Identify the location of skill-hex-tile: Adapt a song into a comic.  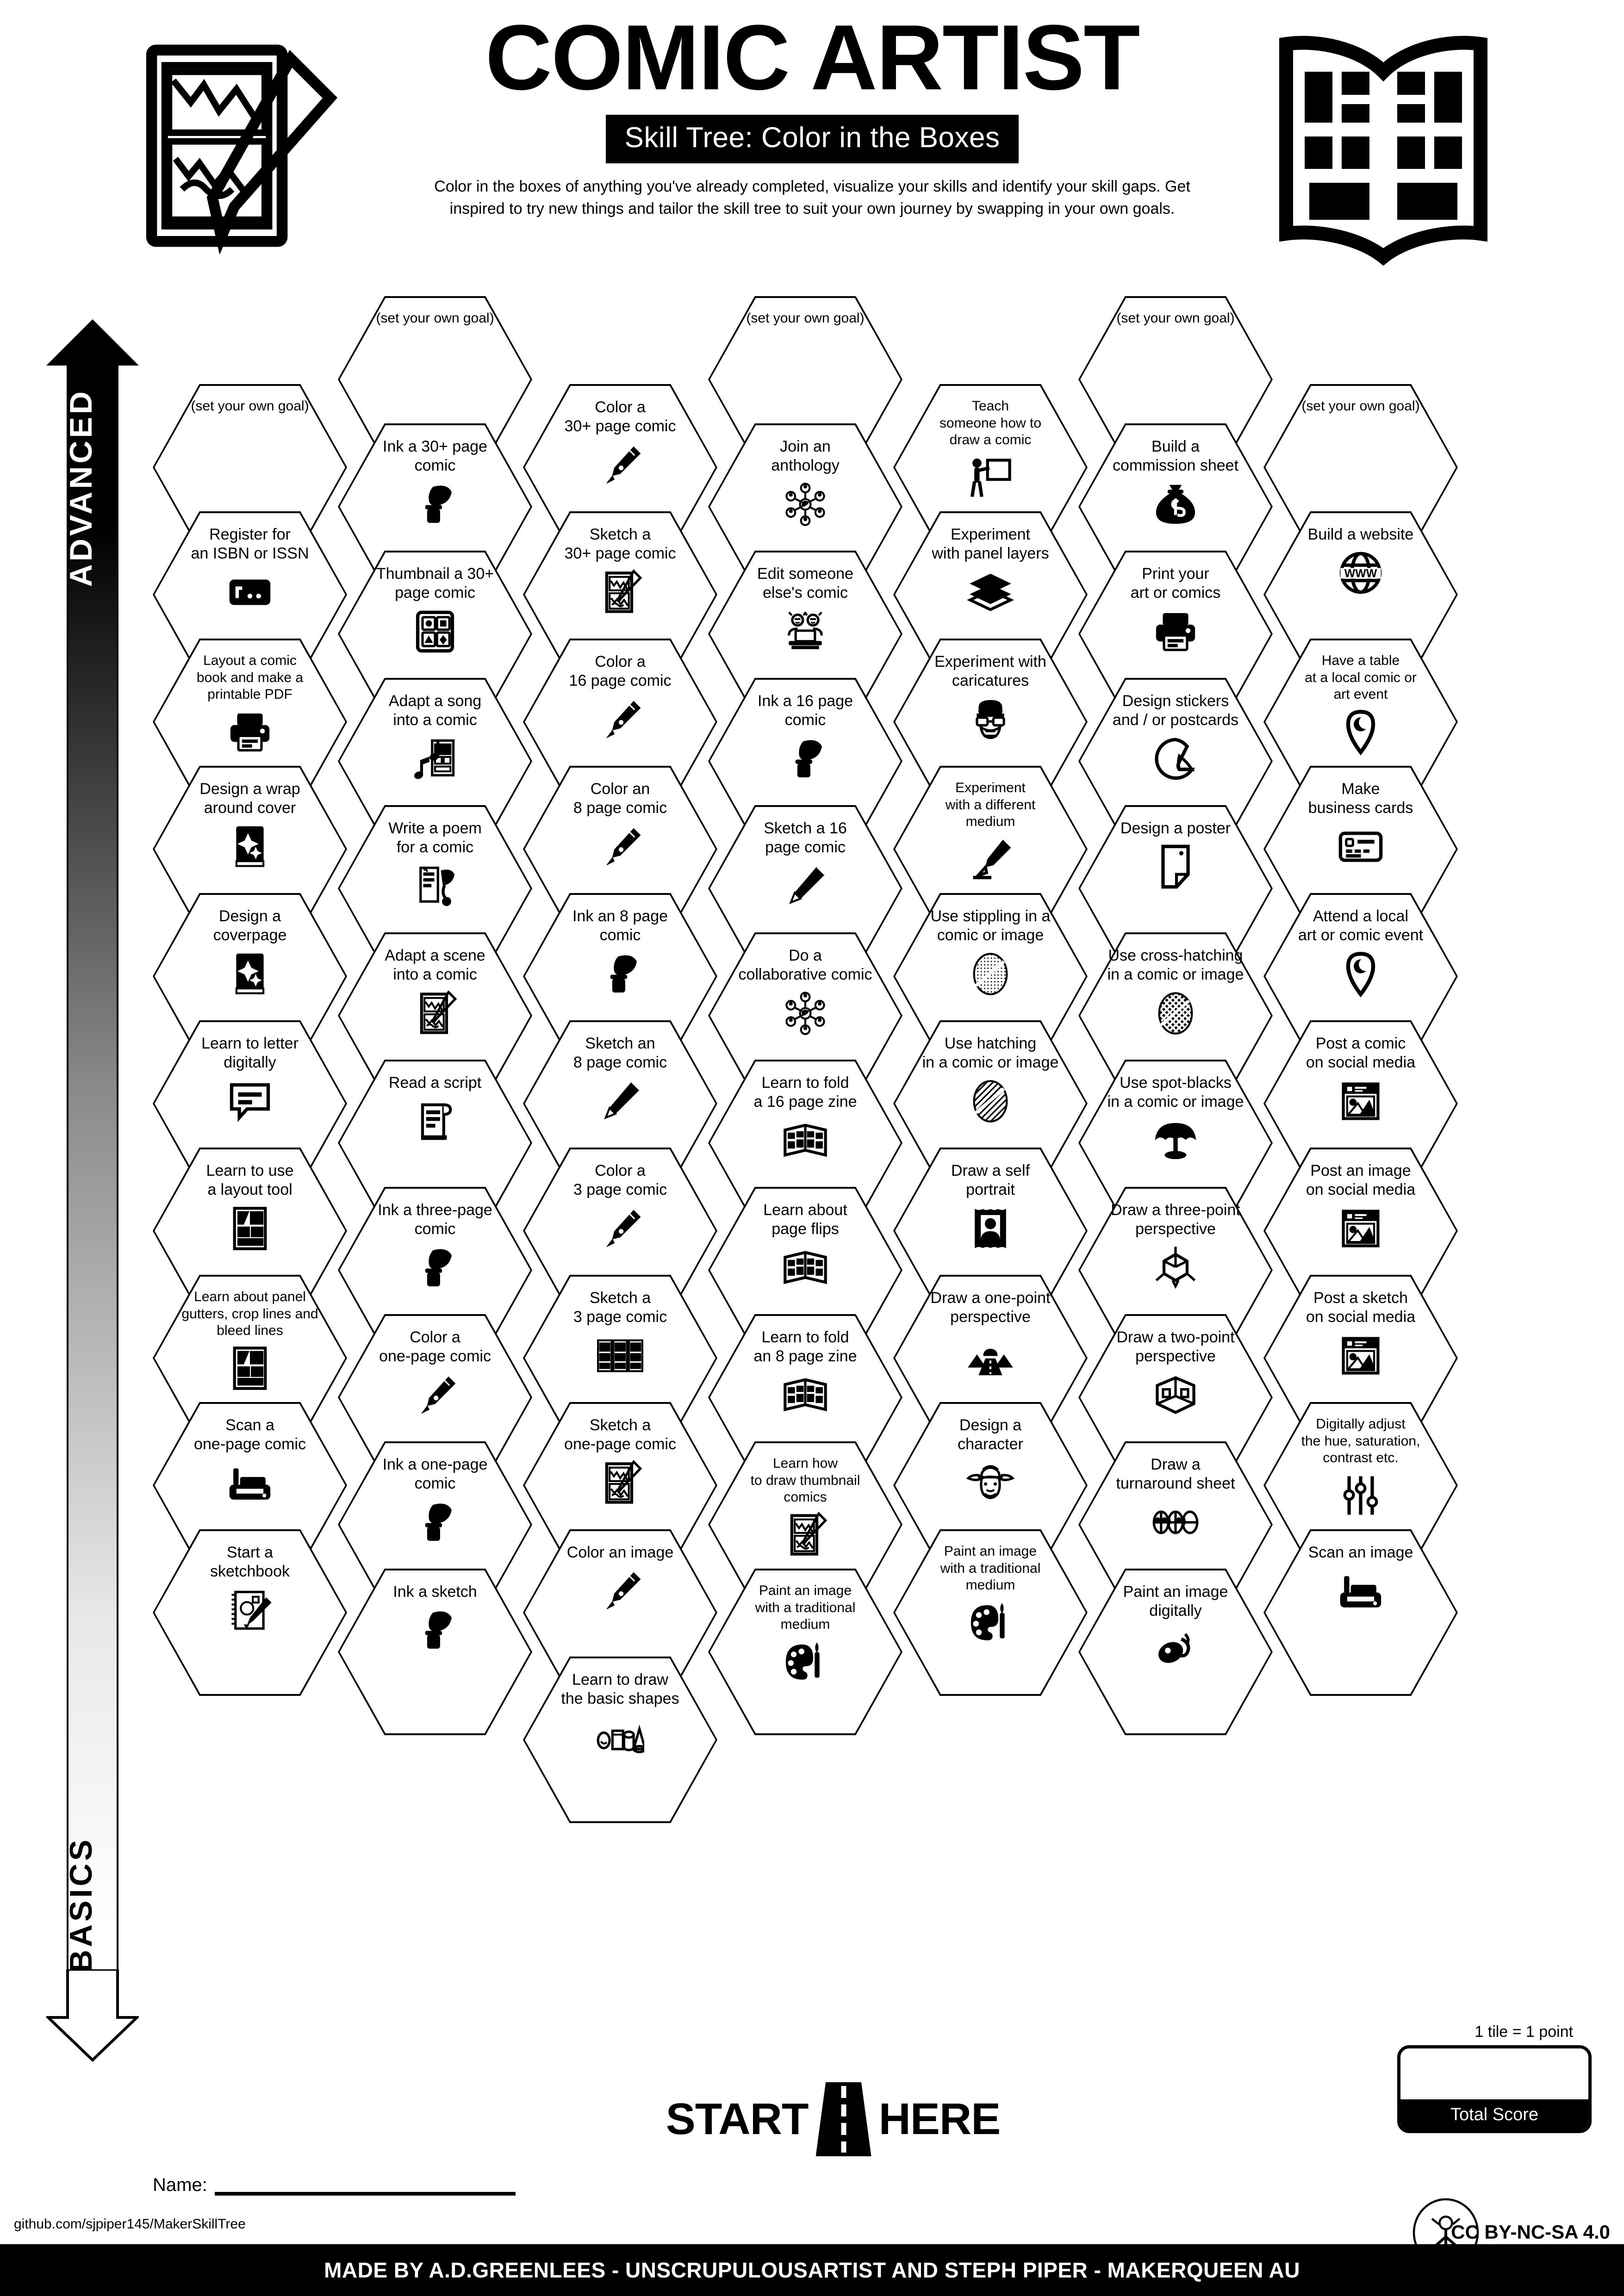
(435, 761).